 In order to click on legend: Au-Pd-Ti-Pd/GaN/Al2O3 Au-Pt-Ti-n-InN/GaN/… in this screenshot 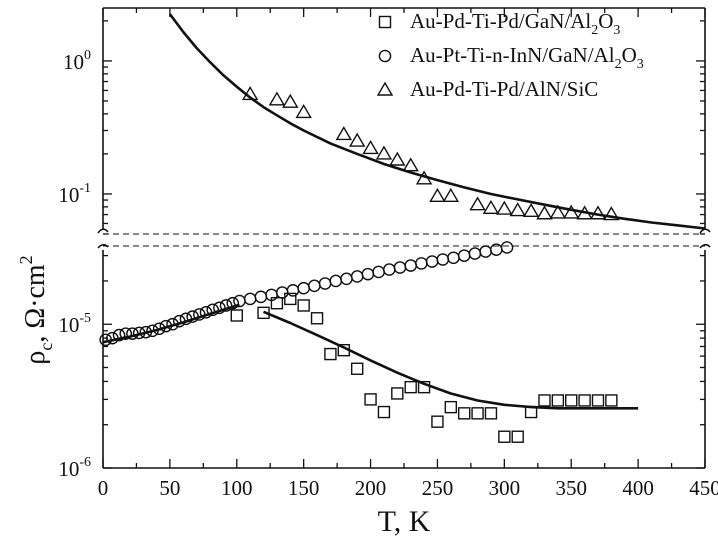, I will do `click(510, 55)`.